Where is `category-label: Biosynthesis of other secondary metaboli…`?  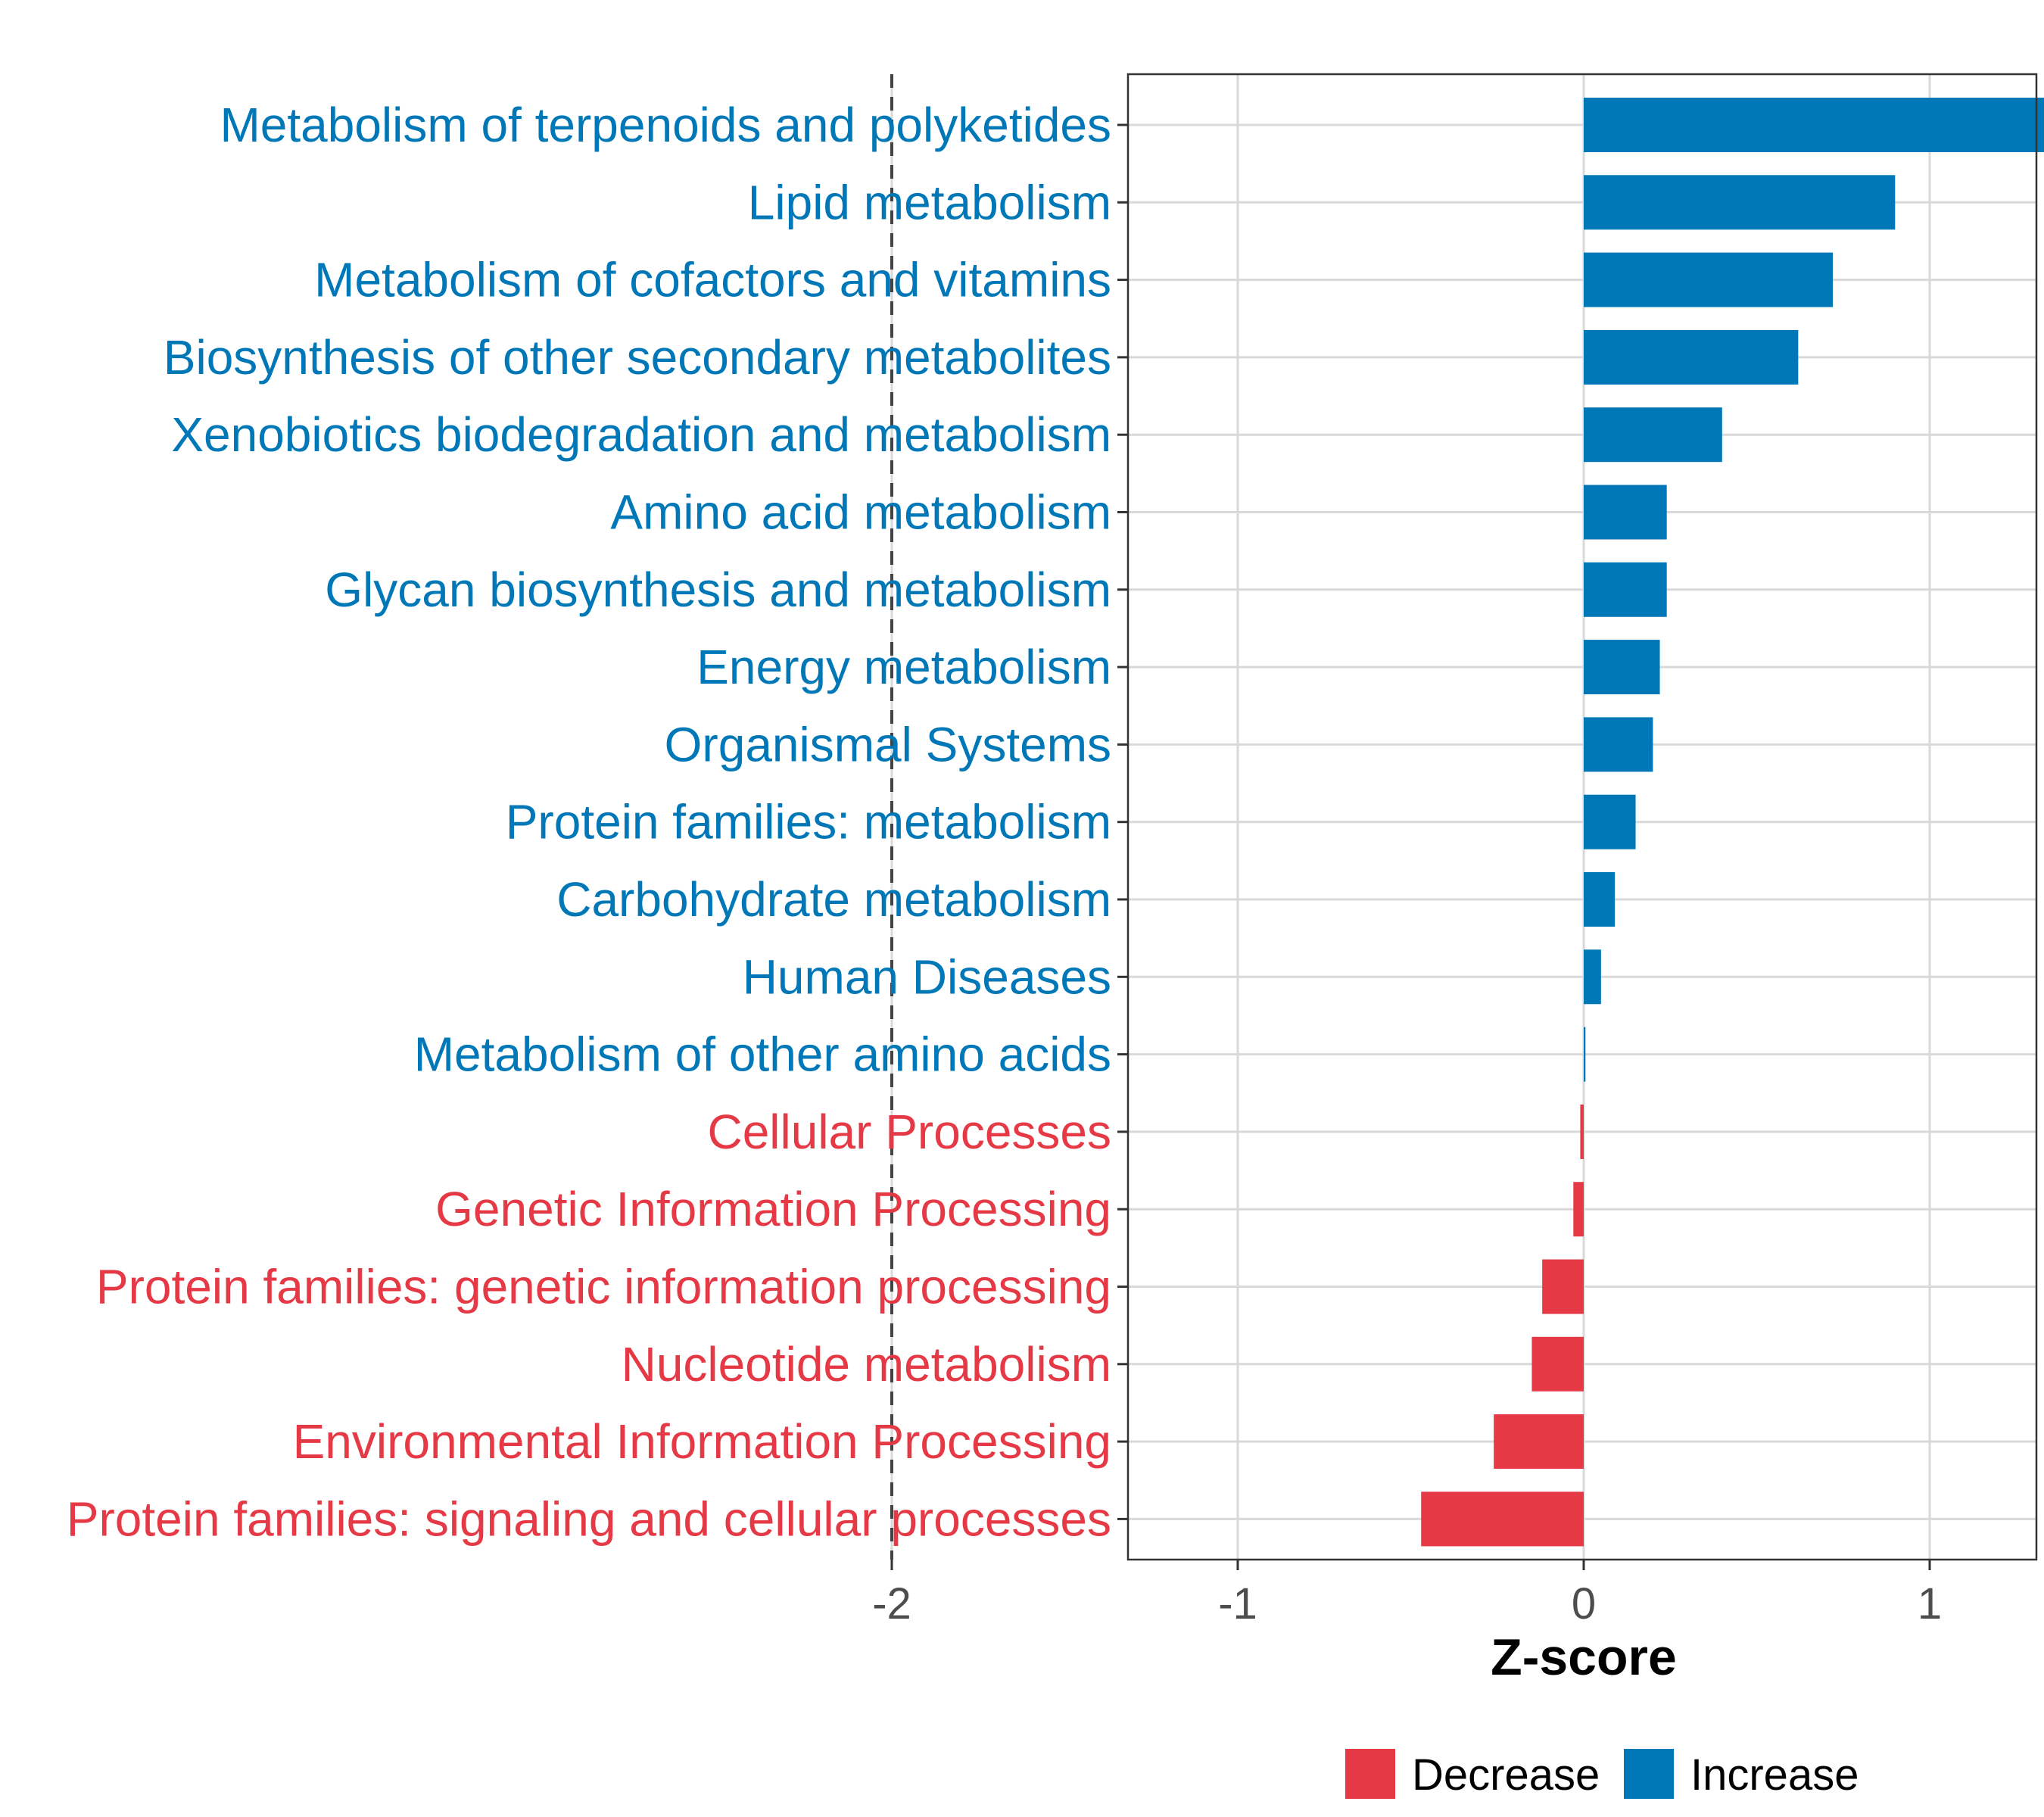 category-label: Biosynthesis of other secondary metaboli… is located at coordinates (637, 357).